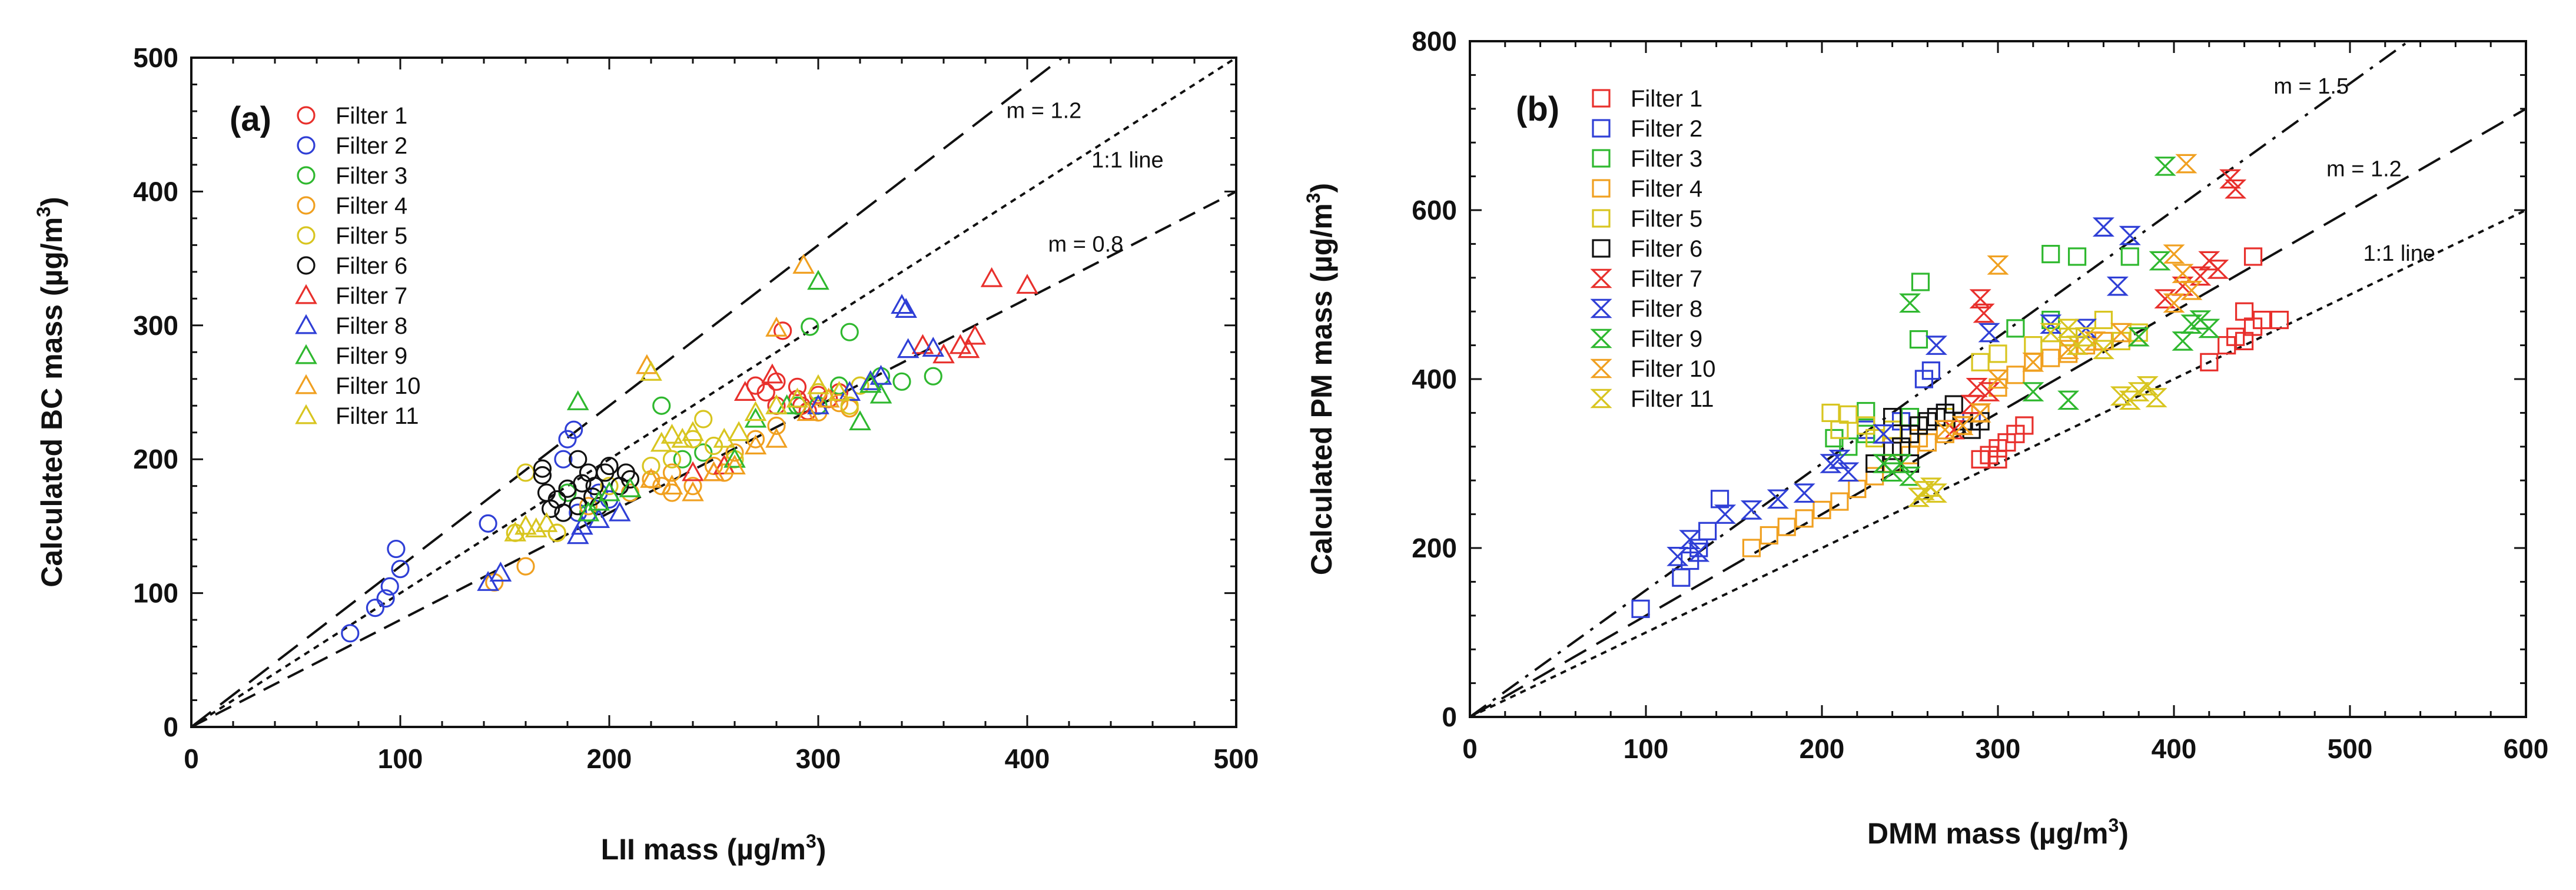 This screenshot has width=2576, height=890. What do you see at coordinates (1236, 758) in the screenshot?
I see `x-tick-label: 500` at bounding box center [1236, 758].